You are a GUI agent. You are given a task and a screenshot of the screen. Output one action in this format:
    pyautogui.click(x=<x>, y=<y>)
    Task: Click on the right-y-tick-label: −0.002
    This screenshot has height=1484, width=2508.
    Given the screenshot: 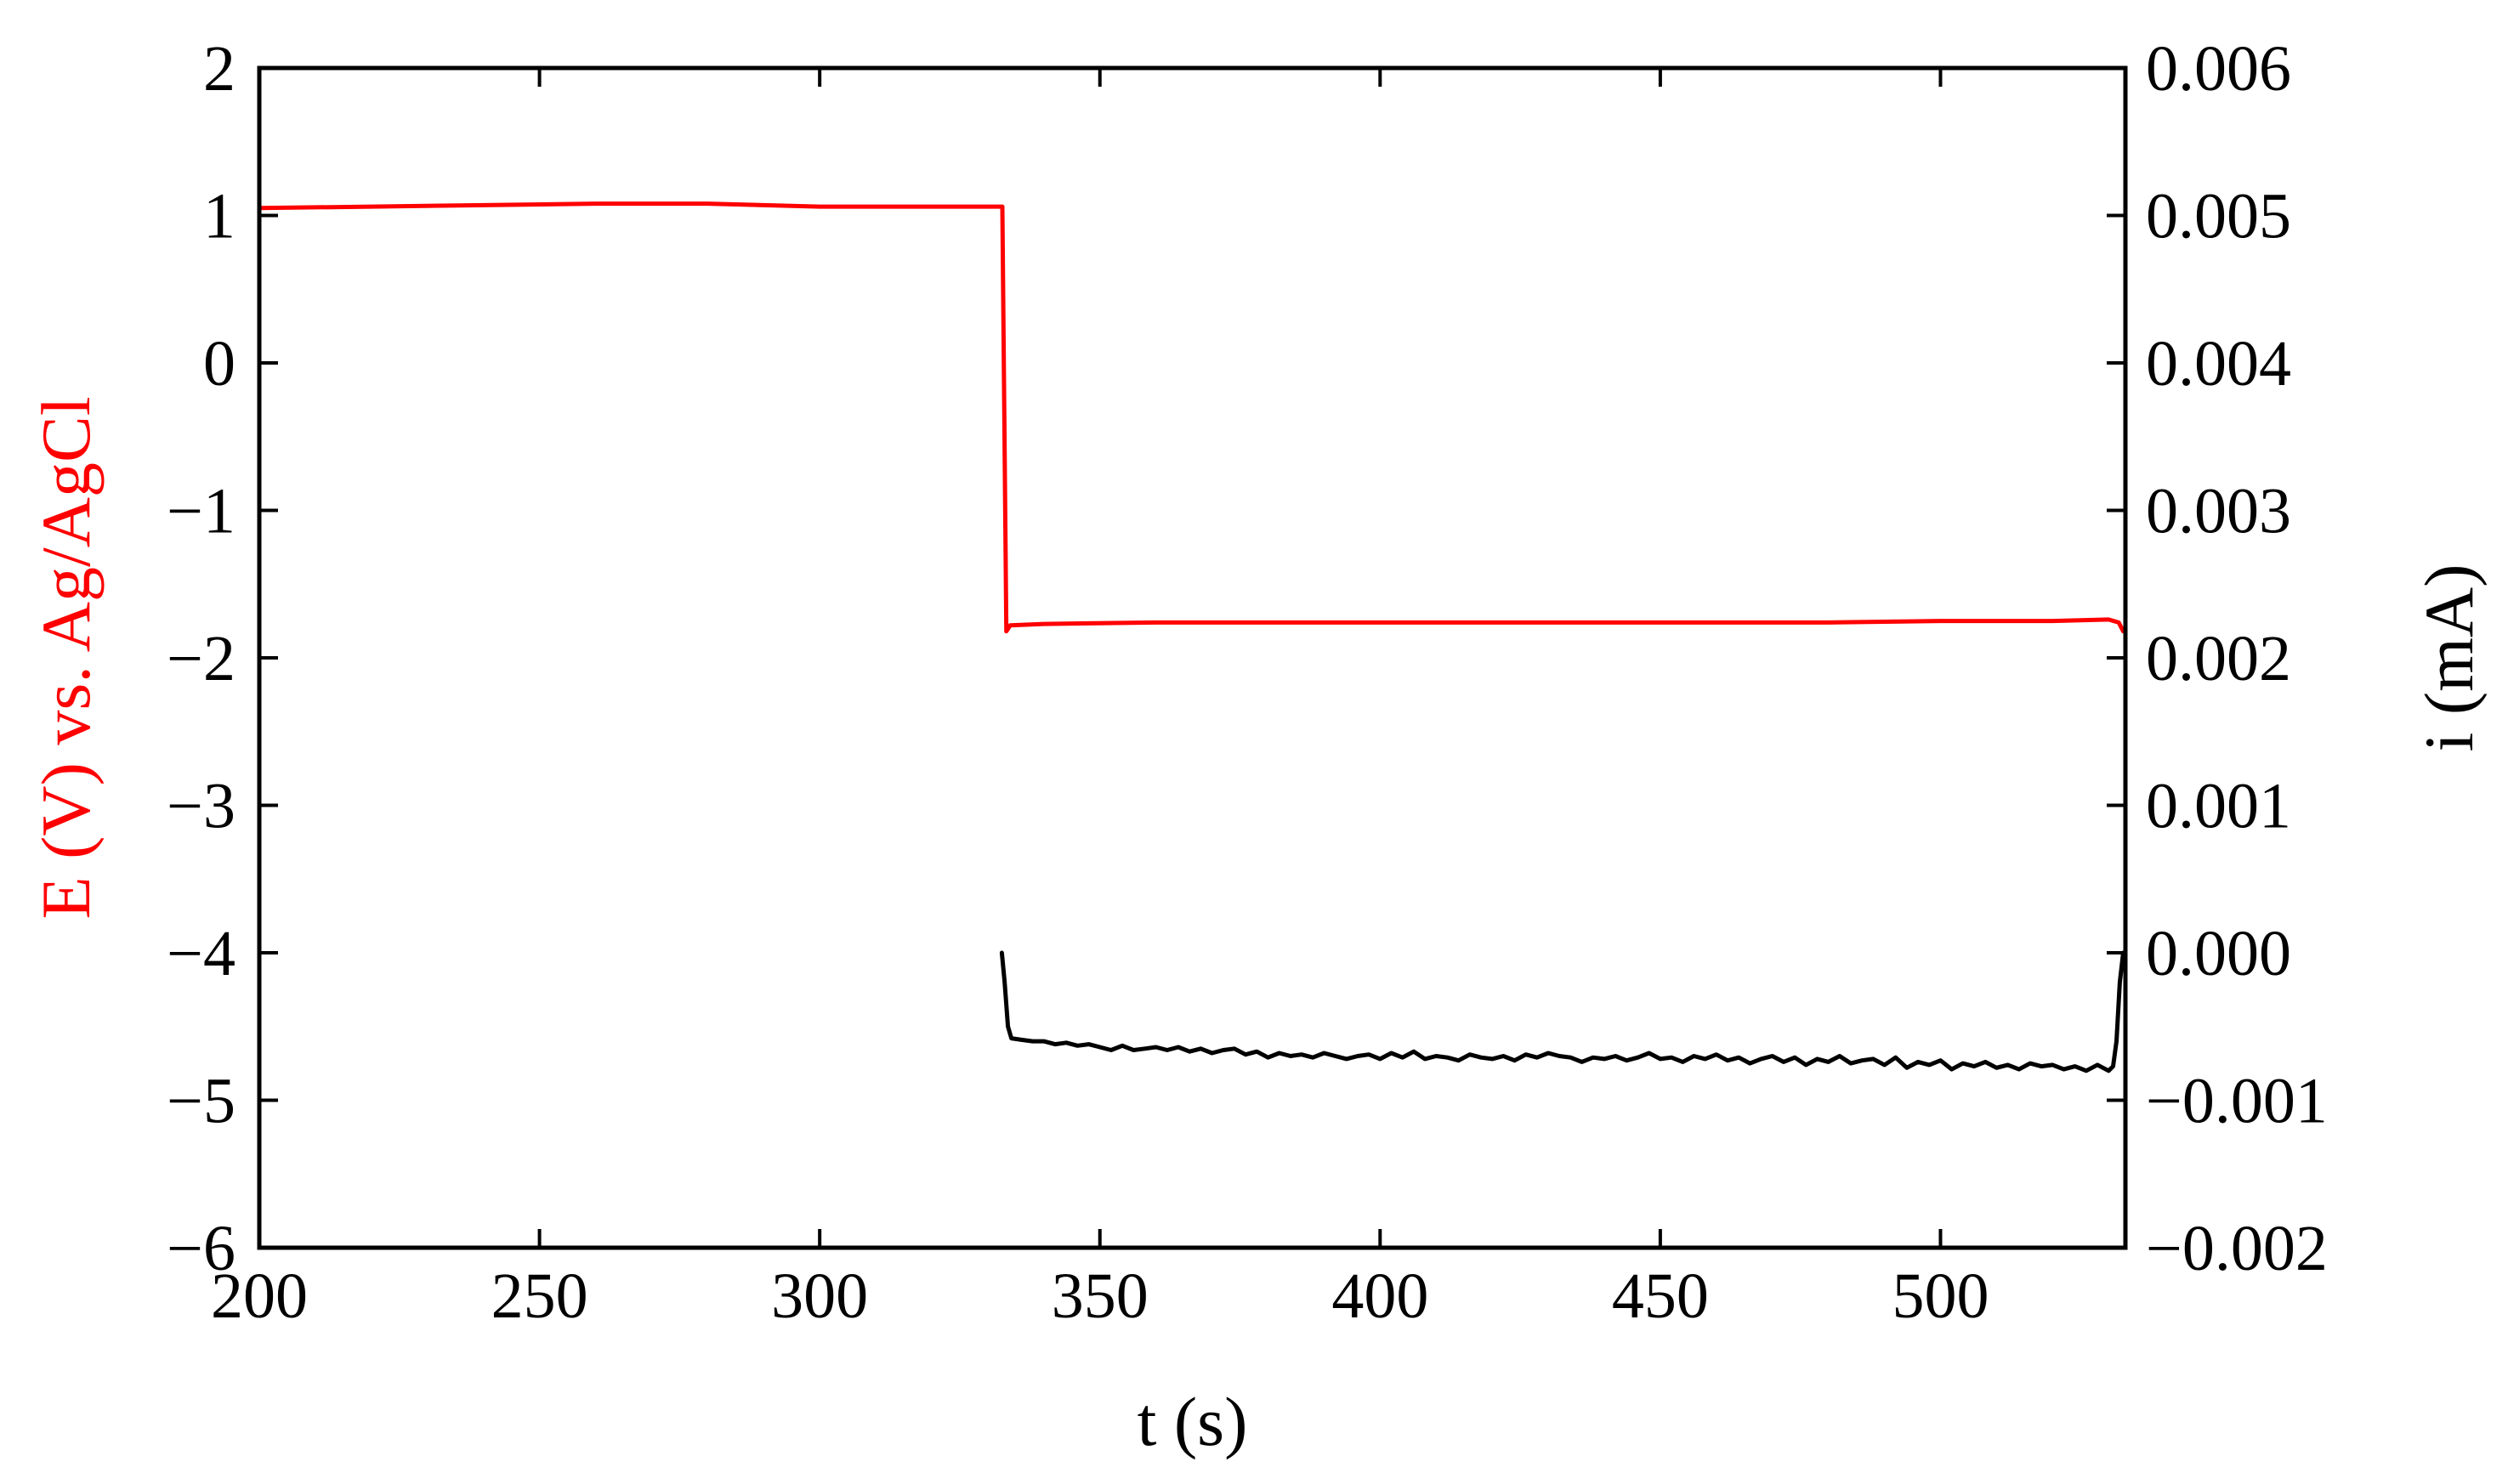 What is the action you would take?
    pyautogui.click(x=2237, y=1248)
    